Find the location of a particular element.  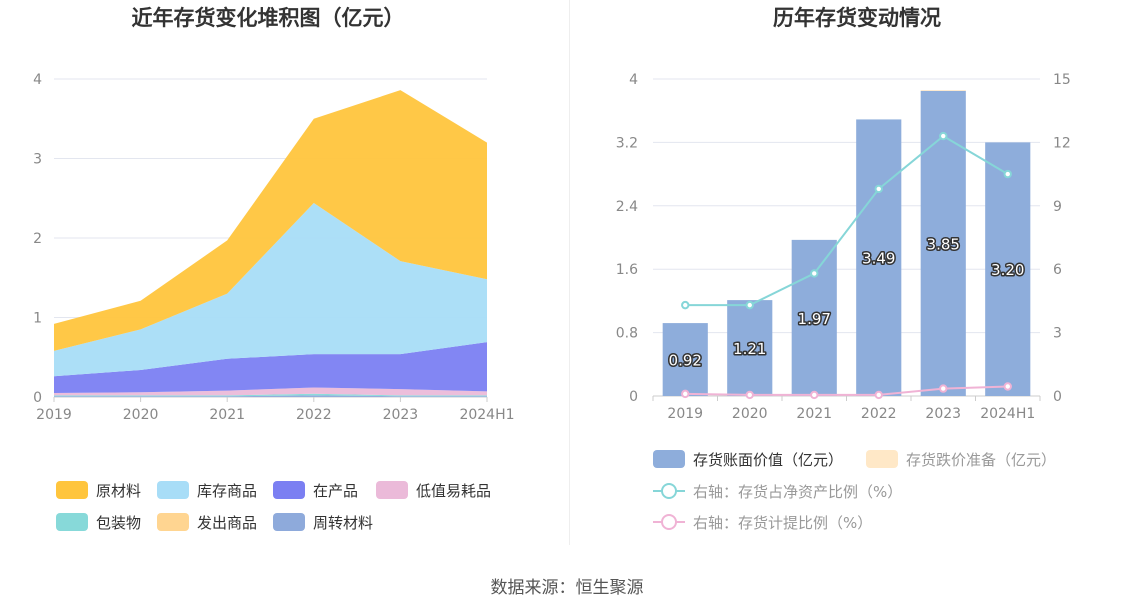

legend-label: 低值易耗品 is located at coordinates (453, 491).